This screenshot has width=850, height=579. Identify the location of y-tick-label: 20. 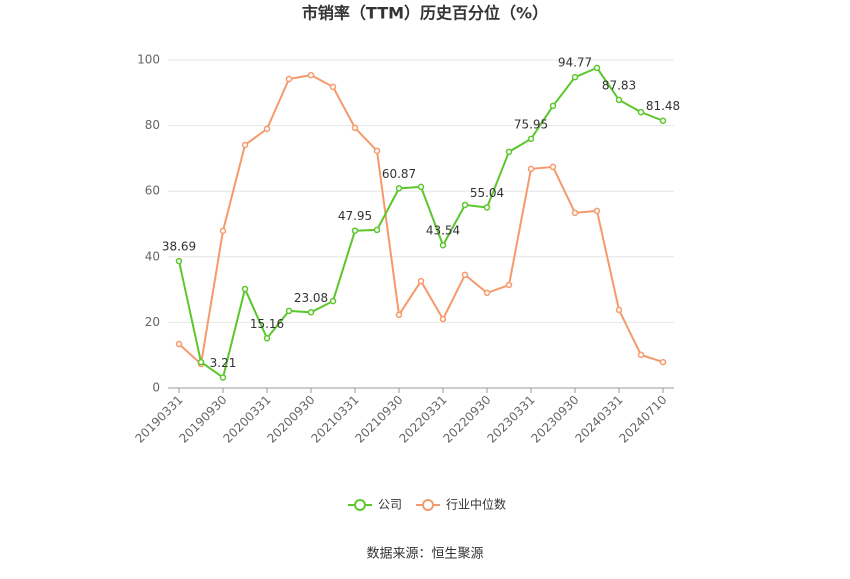
(152, 322).